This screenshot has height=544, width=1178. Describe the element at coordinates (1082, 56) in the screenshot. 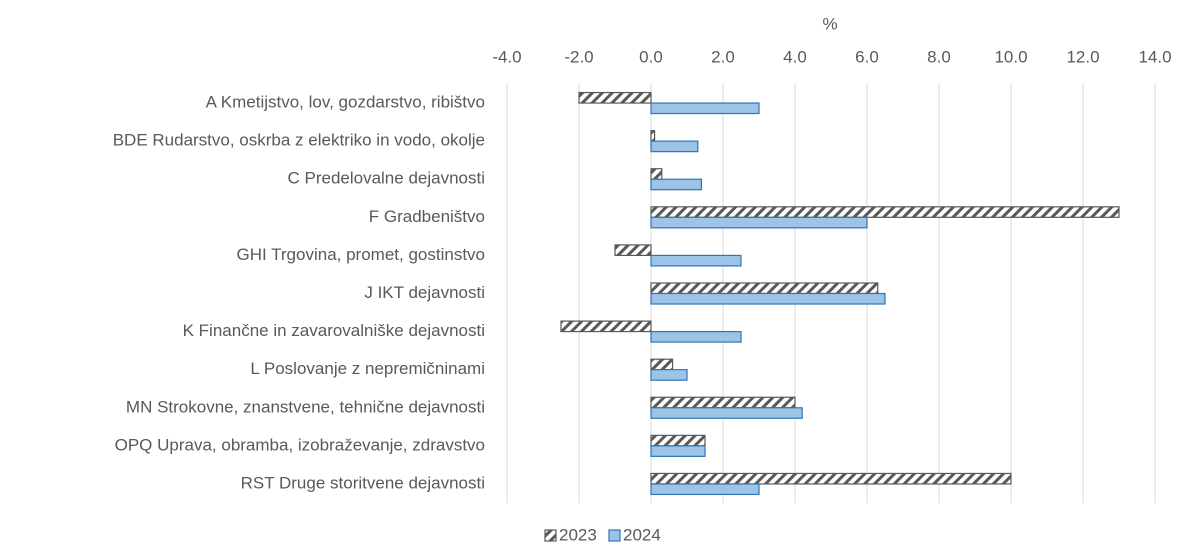

I see `x-tick-label: 12.0` at that location.